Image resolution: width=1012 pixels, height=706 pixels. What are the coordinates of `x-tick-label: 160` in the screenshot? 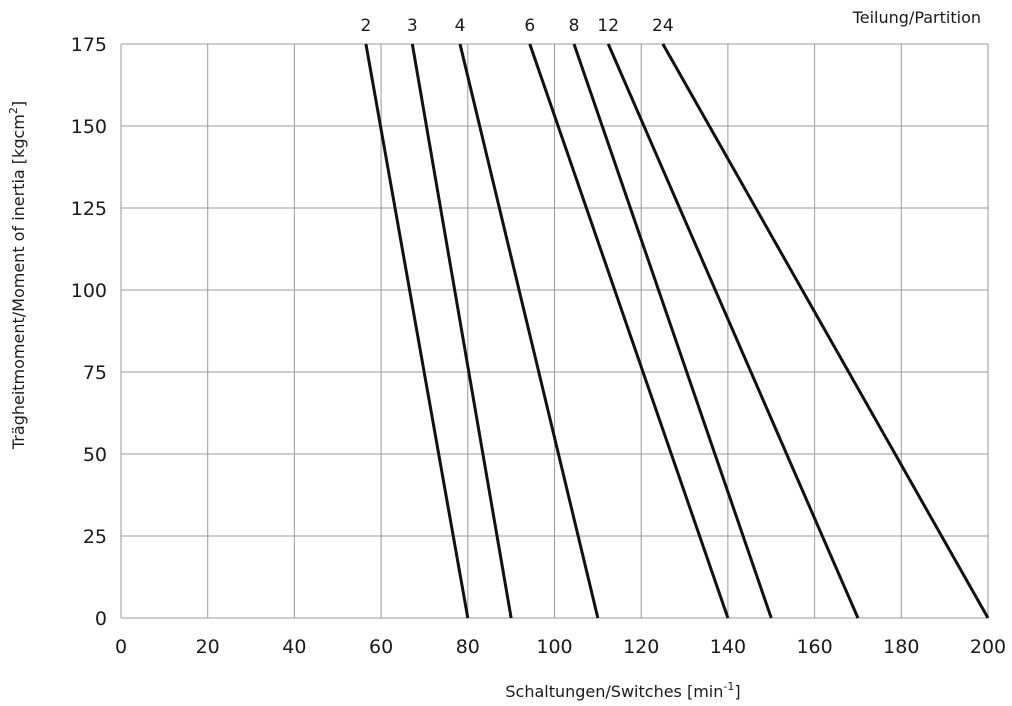 It's located at (814, 647).